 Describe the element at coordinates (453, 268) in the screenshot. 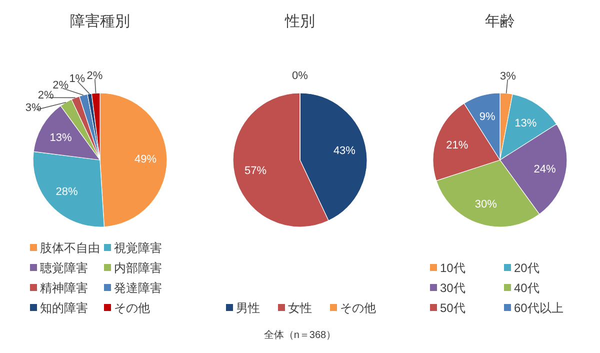

I see `legend-label: 10代` at that location.